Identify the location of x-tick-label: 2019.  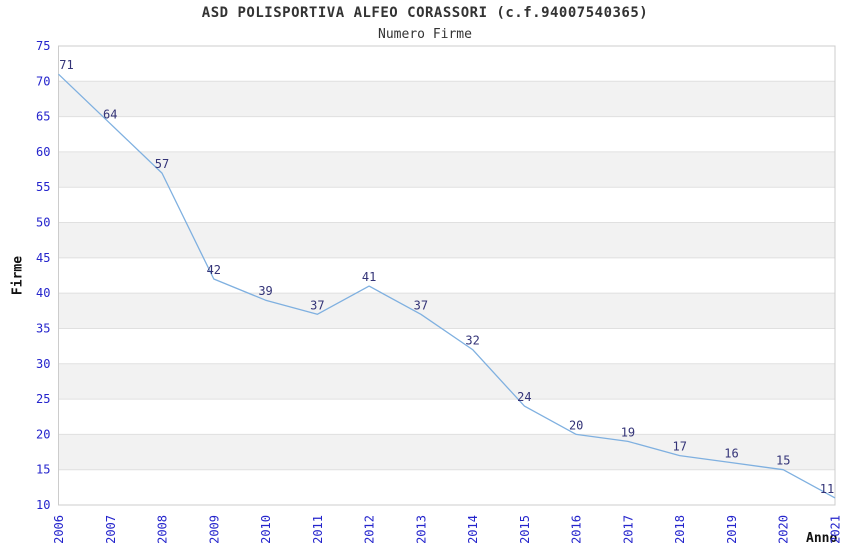
(732, 529).